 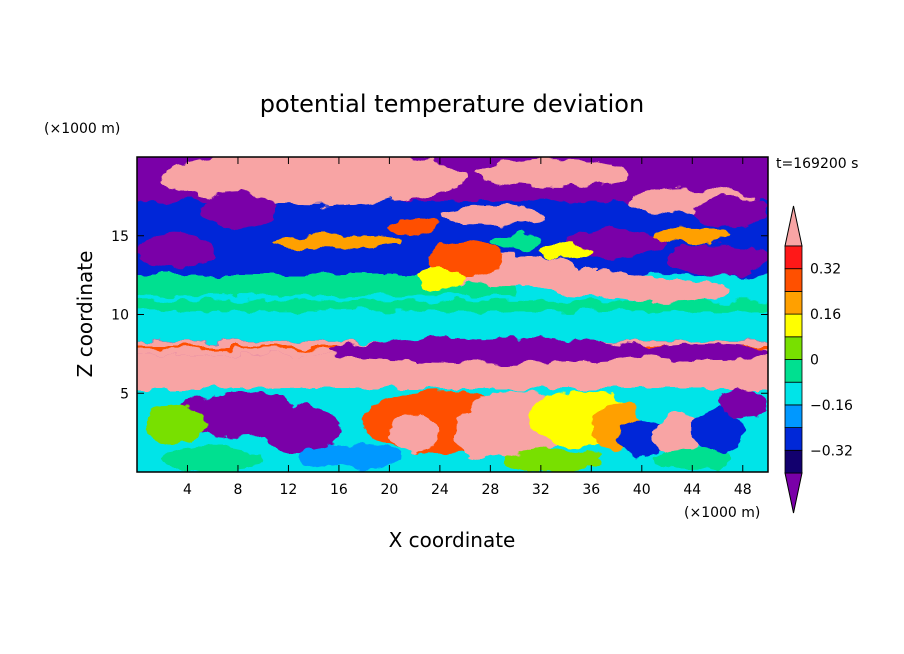 What do you see at coordinates (389, 490) in the screenshot?
I see `x-tick-label: 20` at bounding box center [389, 490].